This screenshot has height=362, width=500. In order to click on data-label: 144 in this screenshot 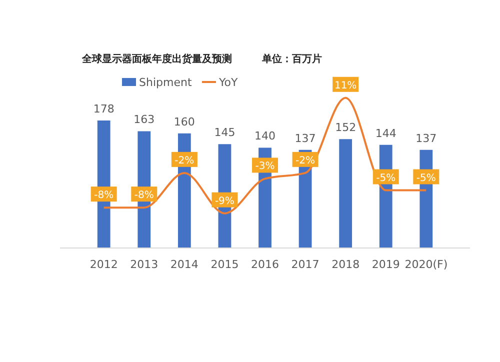, I will do `click(385, 133)`.